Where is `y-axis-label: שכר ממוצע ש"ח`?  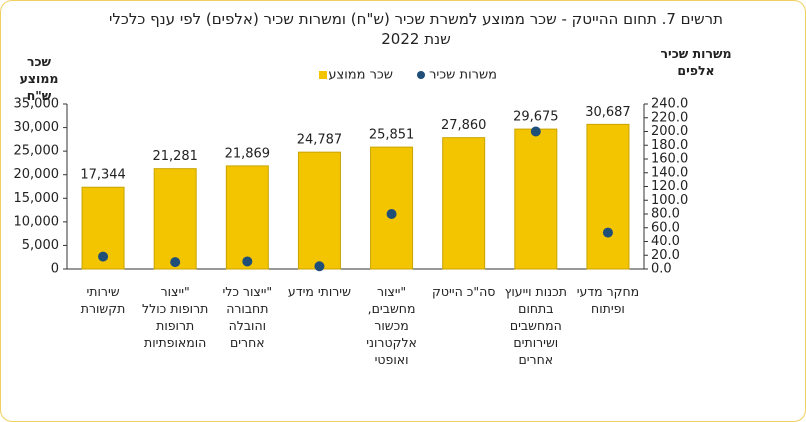
y-axis-label: שכר ממוצע ש"ח is located at coordinates (39, 78).